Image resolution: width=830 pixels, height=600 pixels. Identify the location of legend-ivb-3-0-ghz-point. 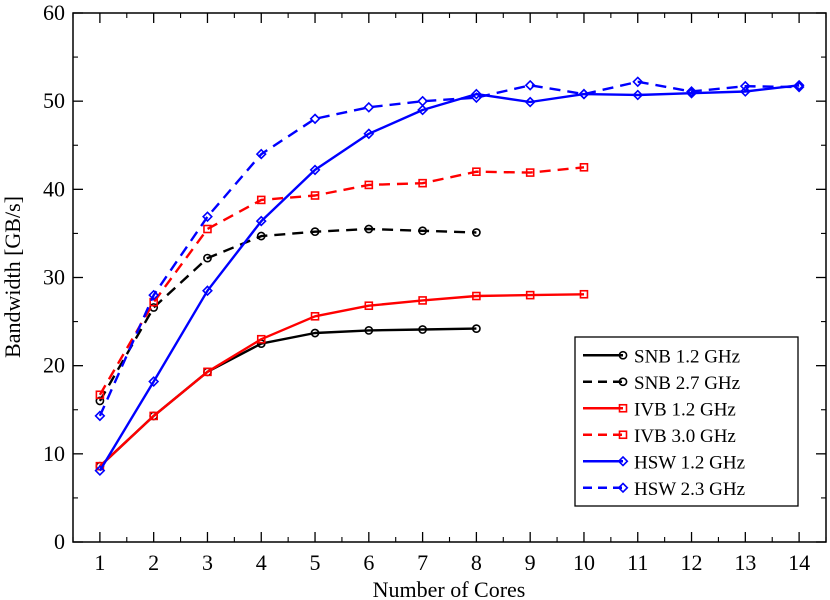
(623, 435).